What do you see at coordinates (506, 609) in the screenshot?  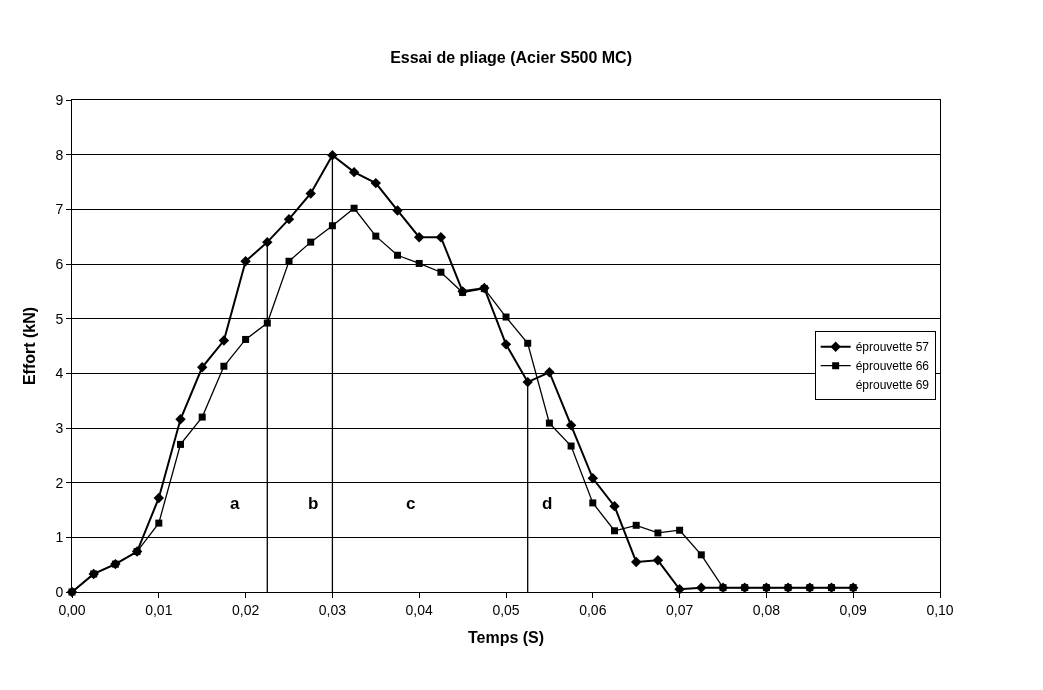 I see `x-tick-label: 0,05` at bounding box center [506, 609].